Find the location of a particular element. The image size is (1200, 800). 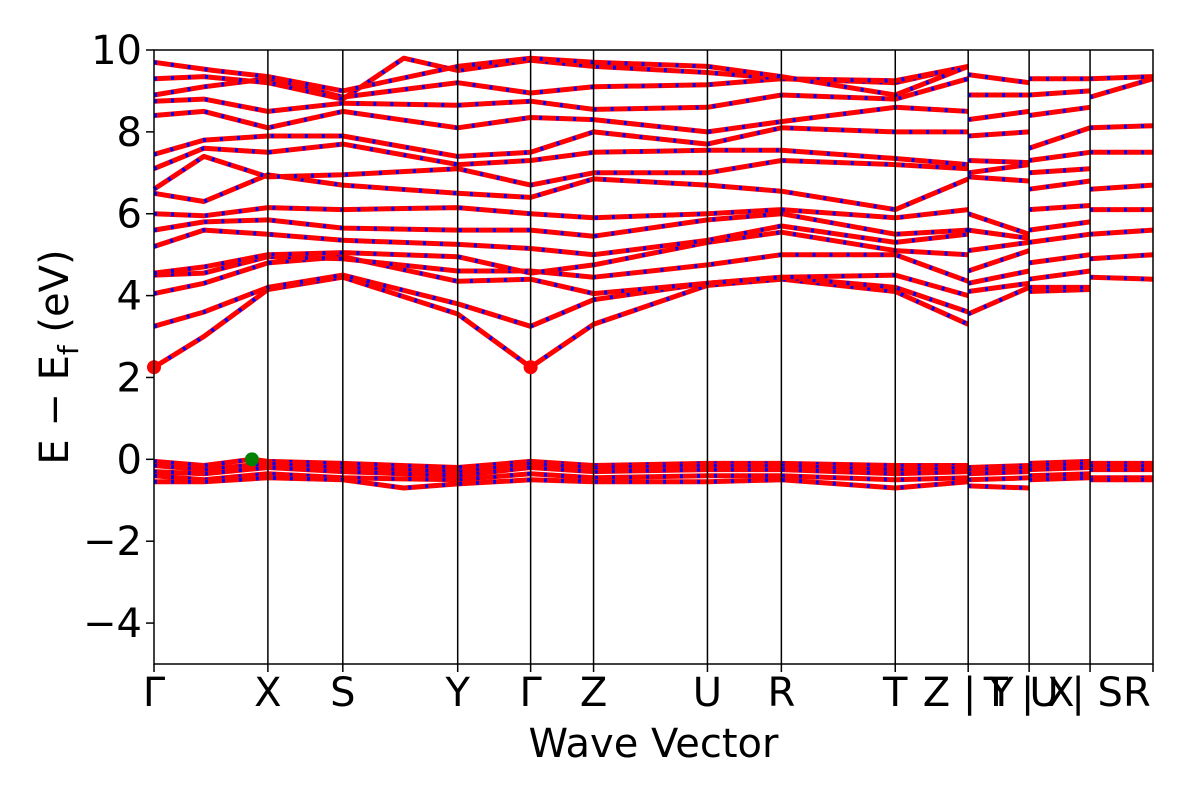

band-0-seg-0-dotted is located at coordinates (561, 322).